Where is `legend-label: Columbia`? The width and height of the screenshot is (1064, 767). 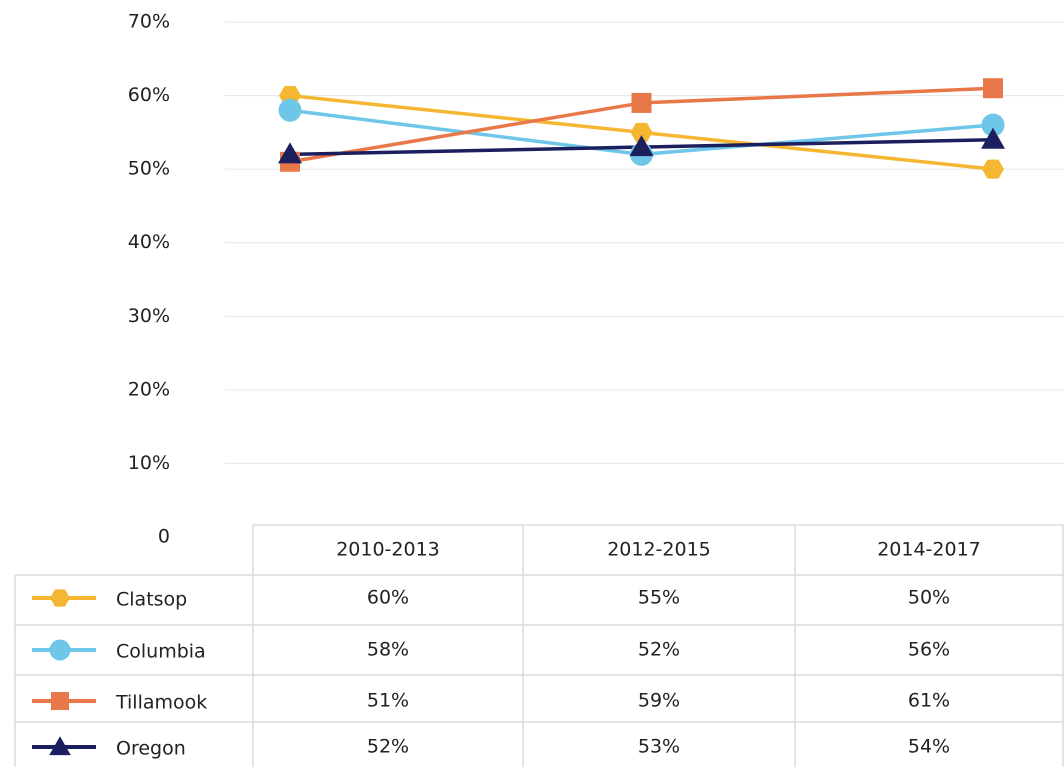
legend-label: Columbia is located at coordinates (161, 652).